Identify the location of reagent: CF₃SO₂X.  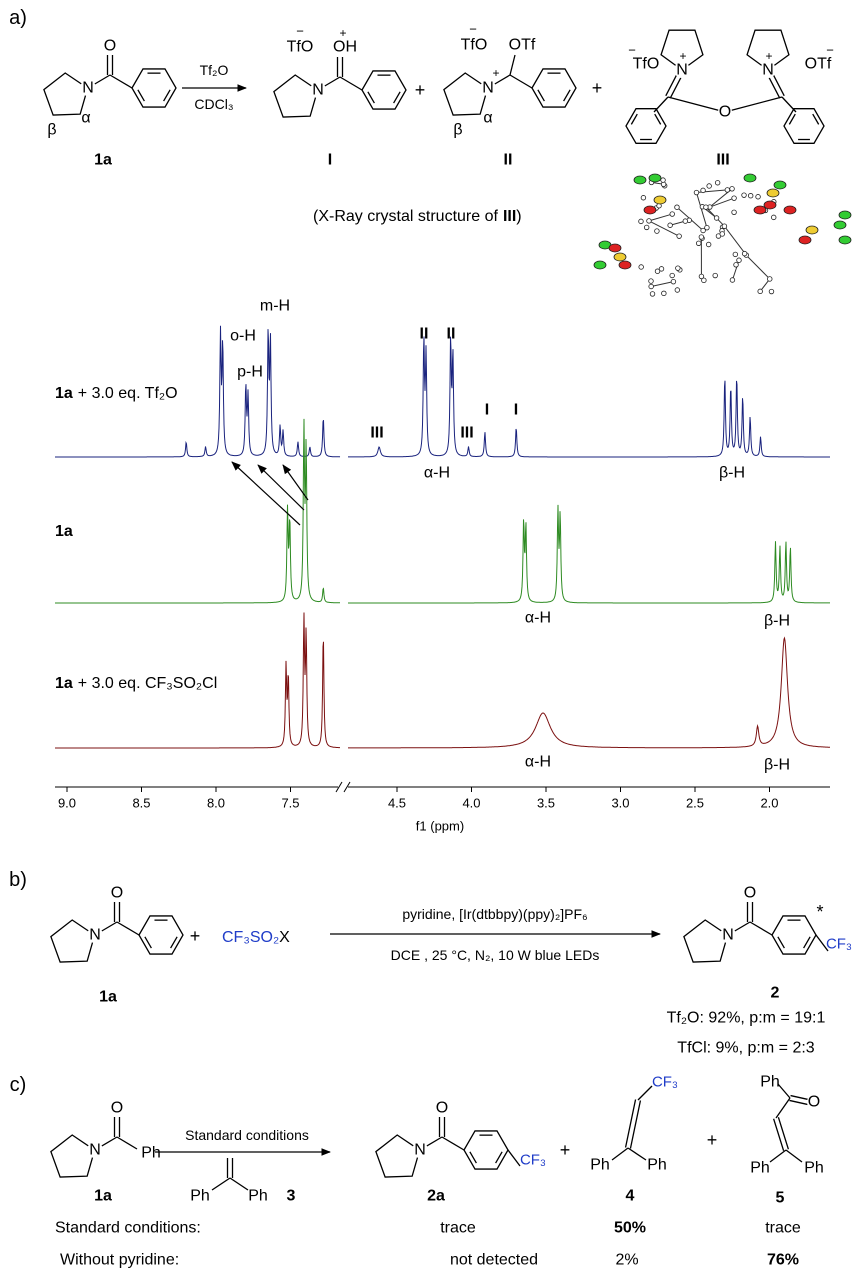
(256, 937).